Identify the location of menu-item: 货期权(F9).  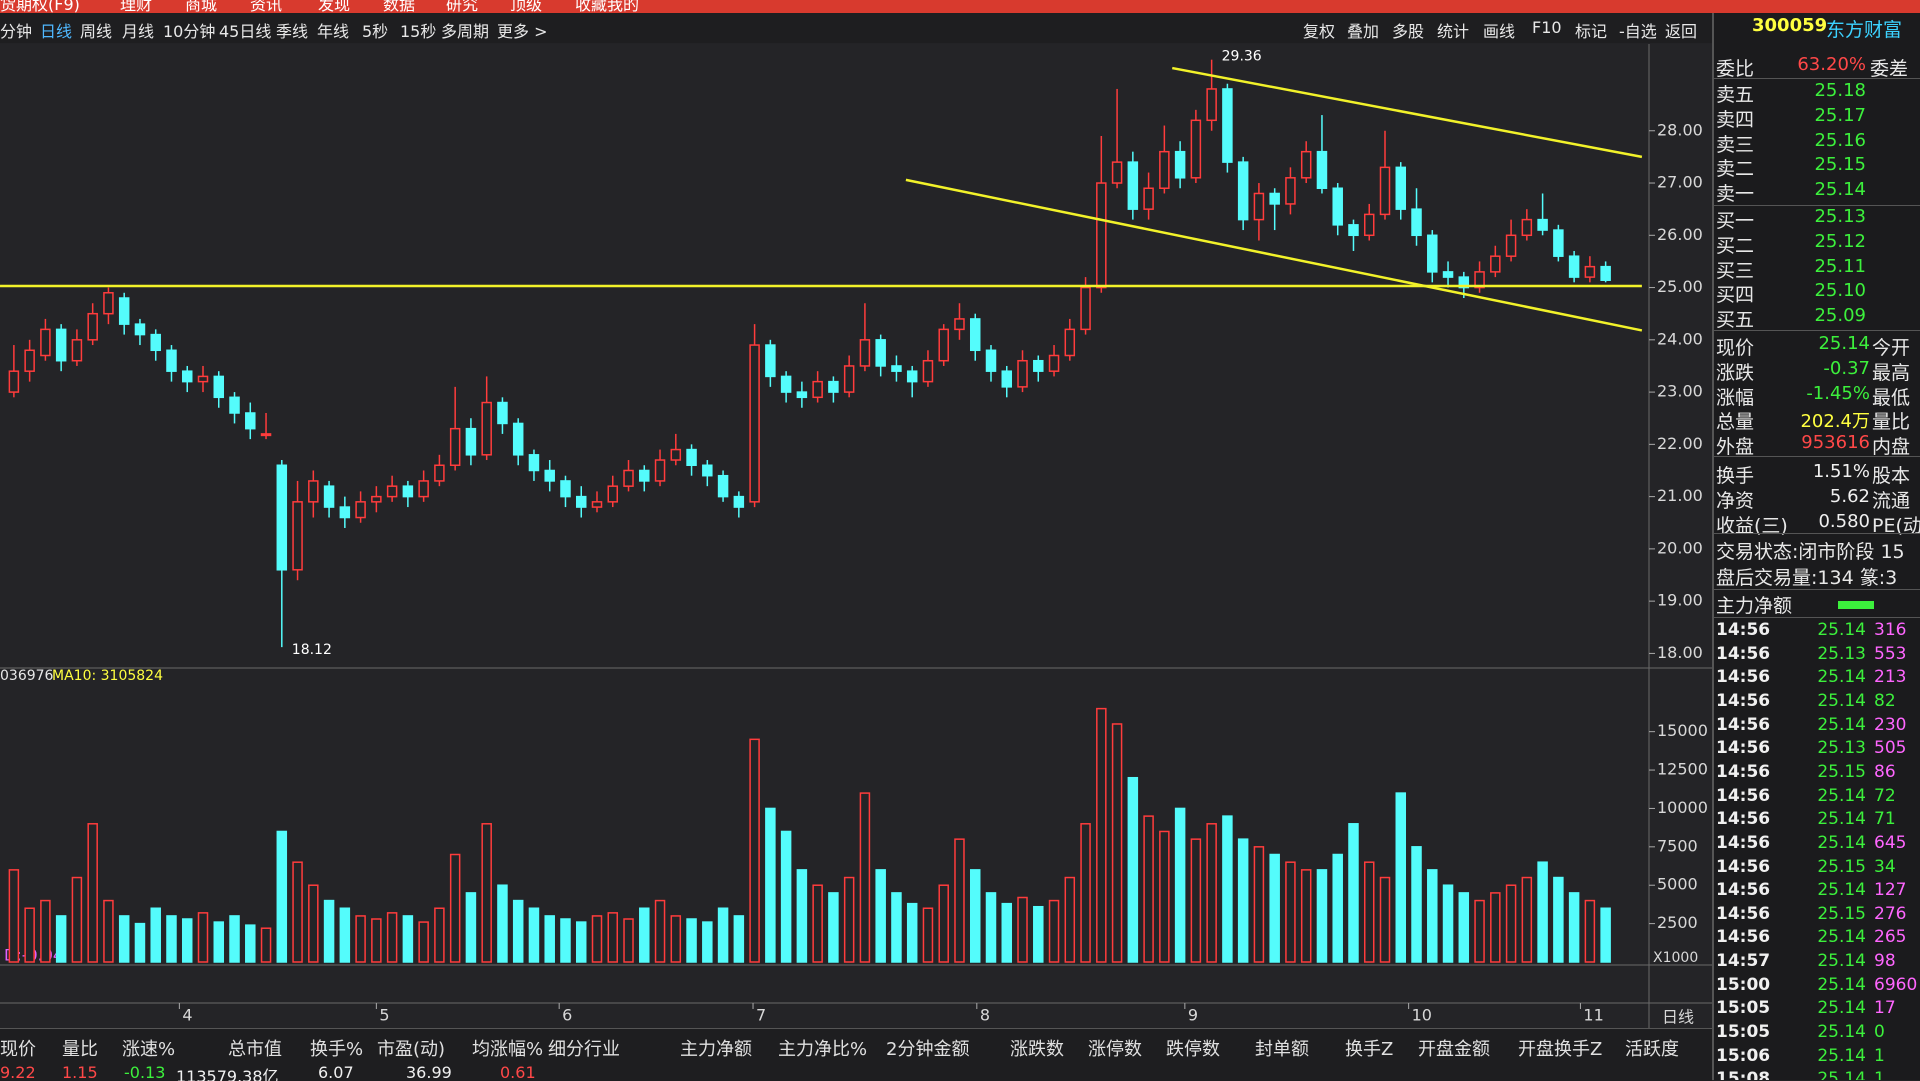
(40, 6).